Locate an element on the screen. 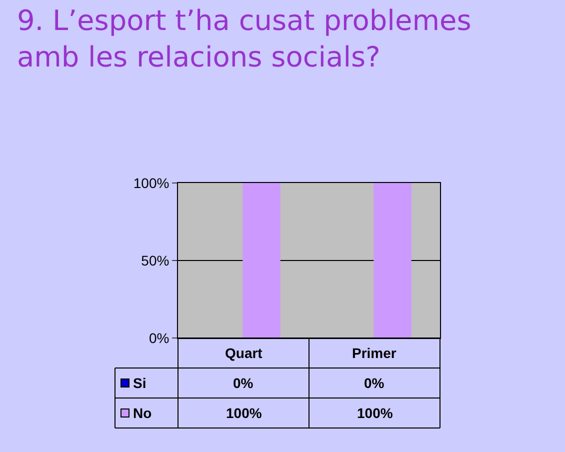  legend-label: Si is located at coordinates (139, 383).